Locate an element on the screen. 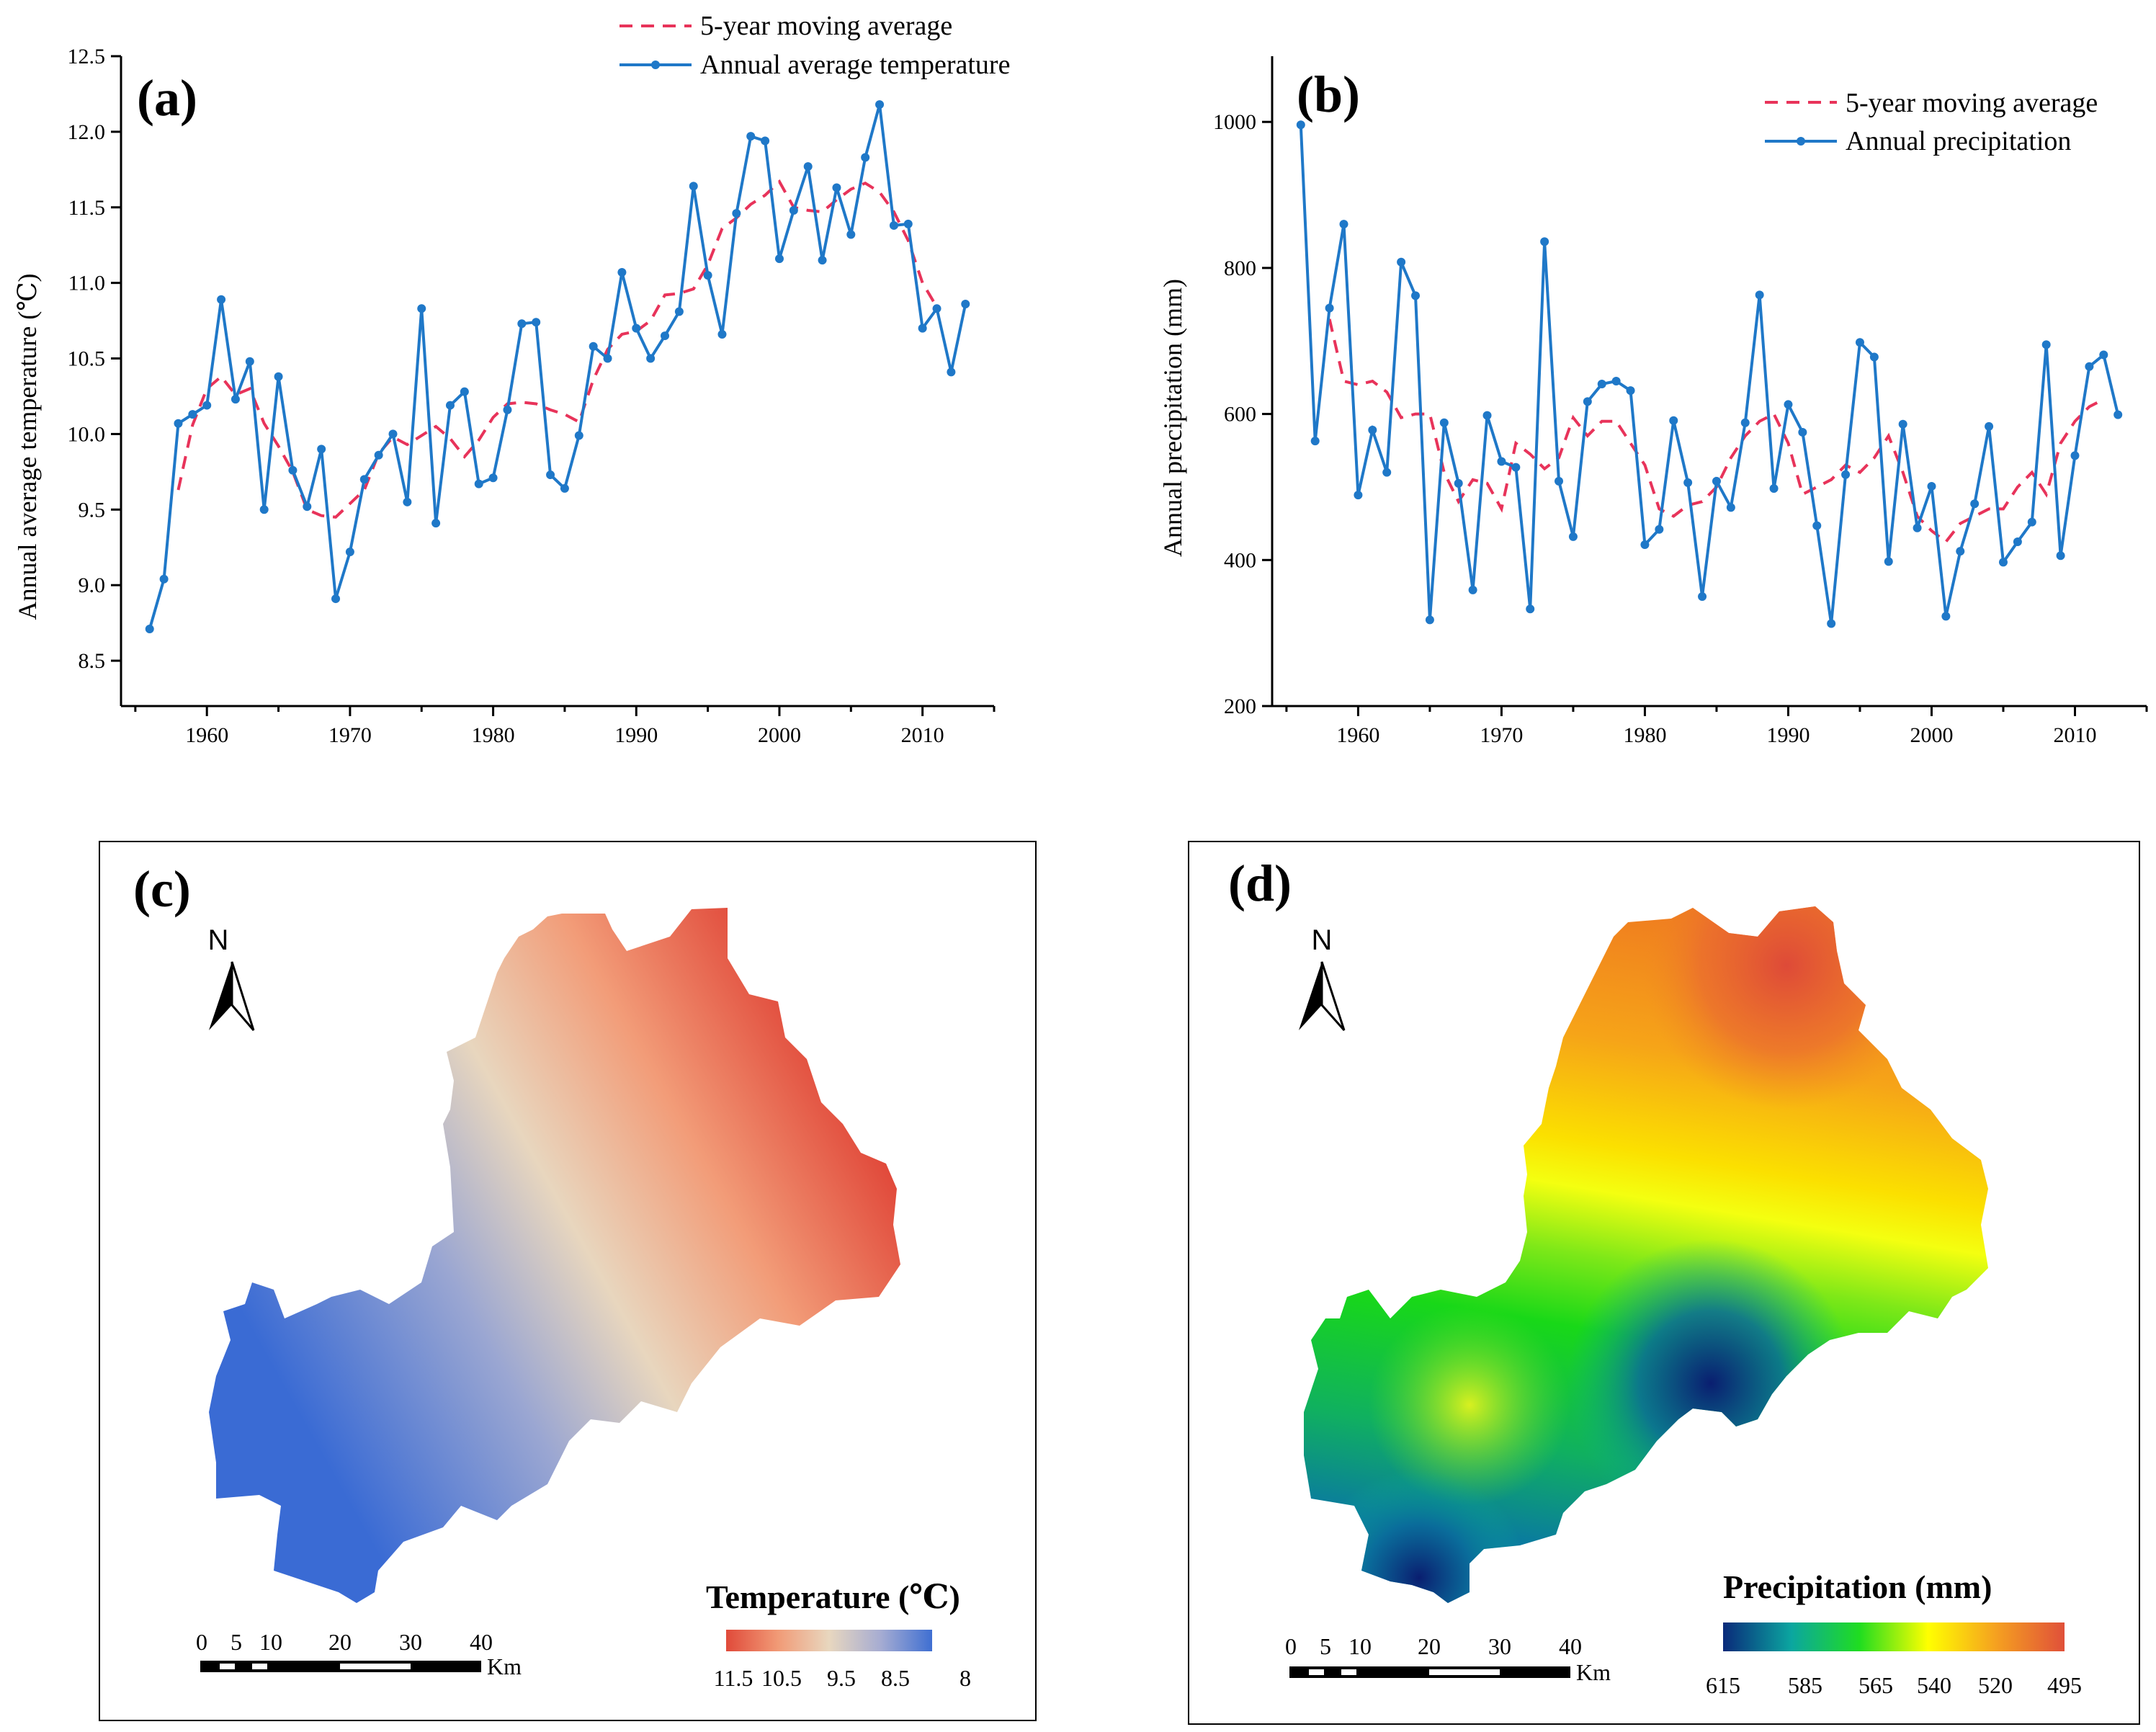 The width and height of the screenshot is (2156, 1732). temperature-legend-title: Temperature (℃) is located at coordinates (833, 1597).